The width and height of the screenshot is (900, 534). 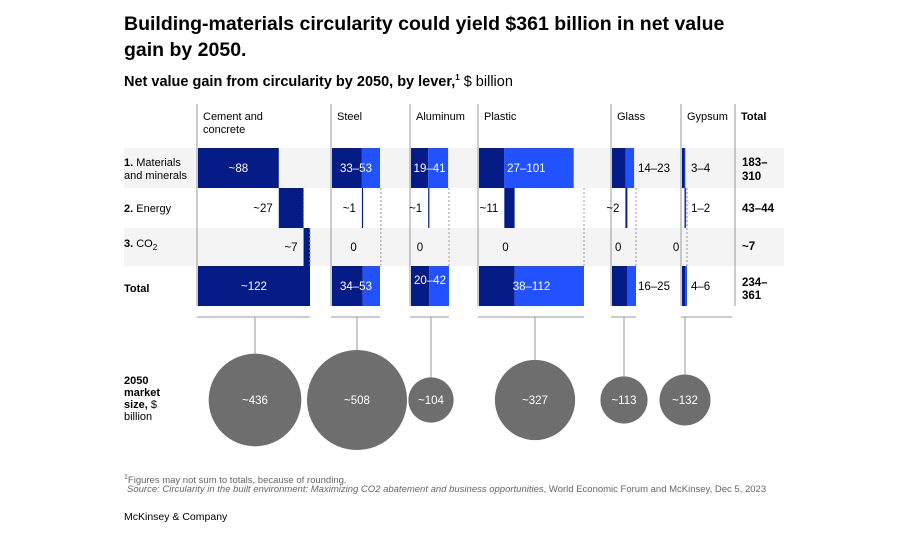 What do you see at coordinates (532, 287) in the screenshot?
I see `bar-value-label: 38–112` at bounding box center [532, 287].